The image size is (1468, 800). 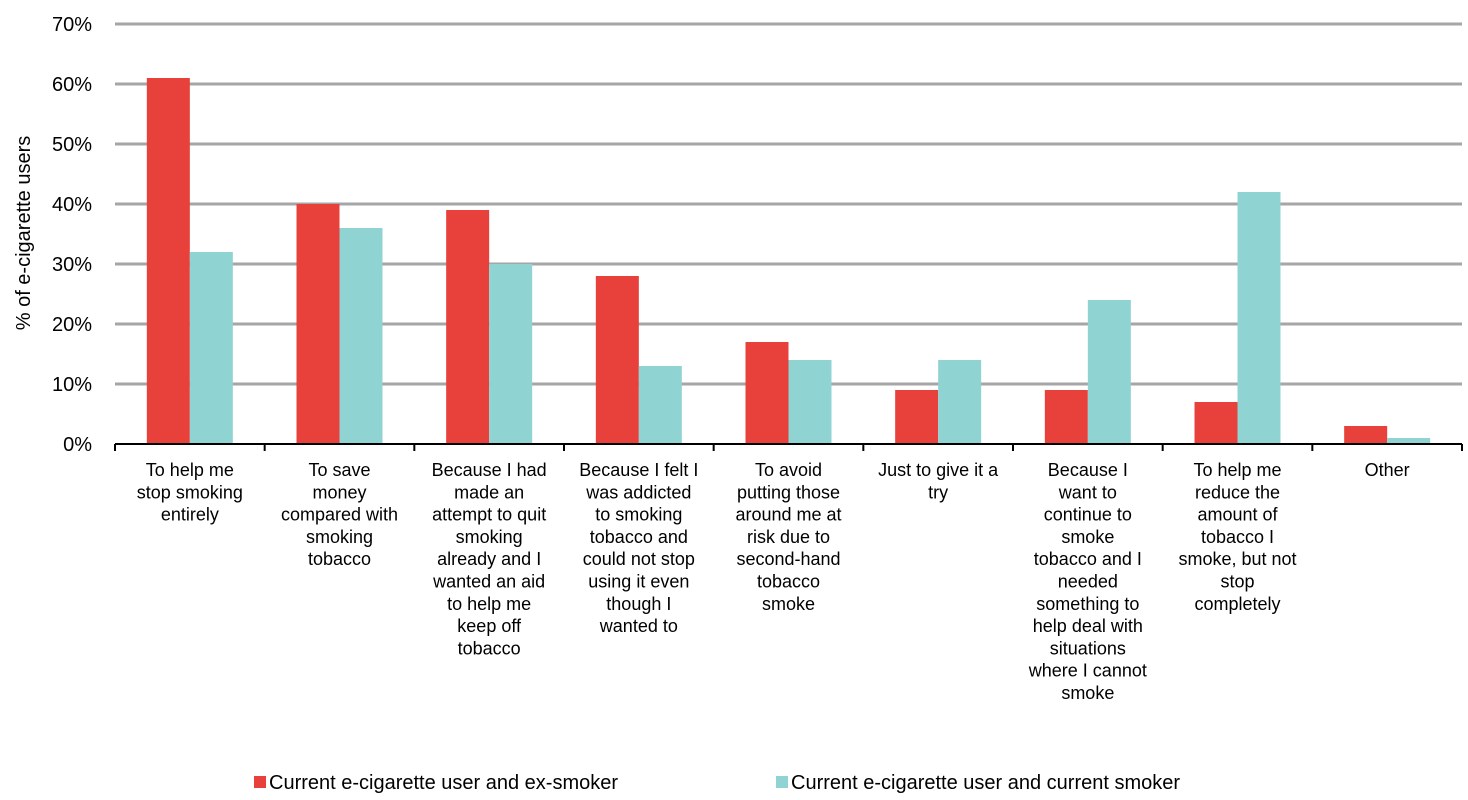 I want to click on axes, so click(x=788, y=447).